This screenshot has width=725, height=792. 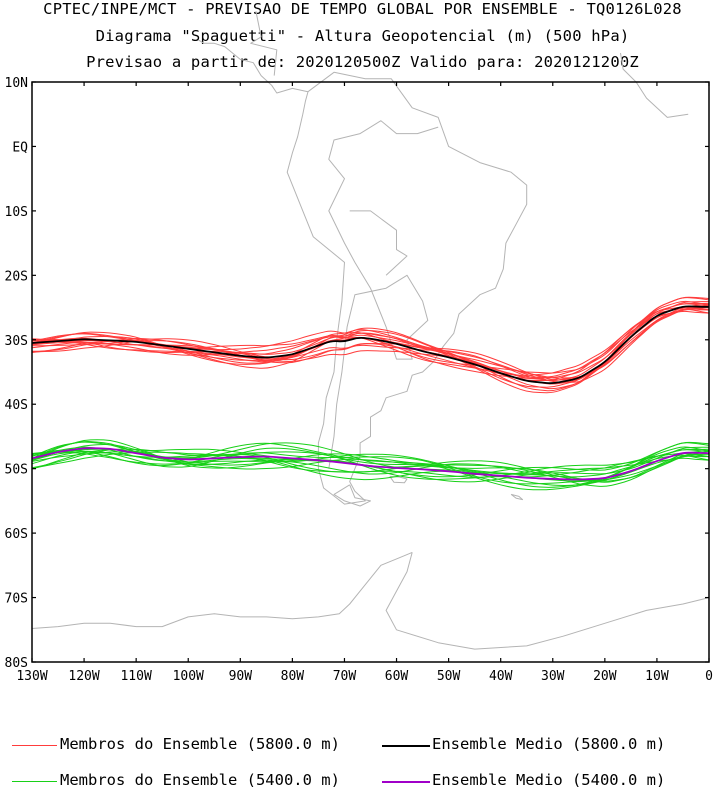 What do you see at coordinates (31, 676) in the screenshot?
I see `lon-label: 130W` at bounding box center [31, 676].